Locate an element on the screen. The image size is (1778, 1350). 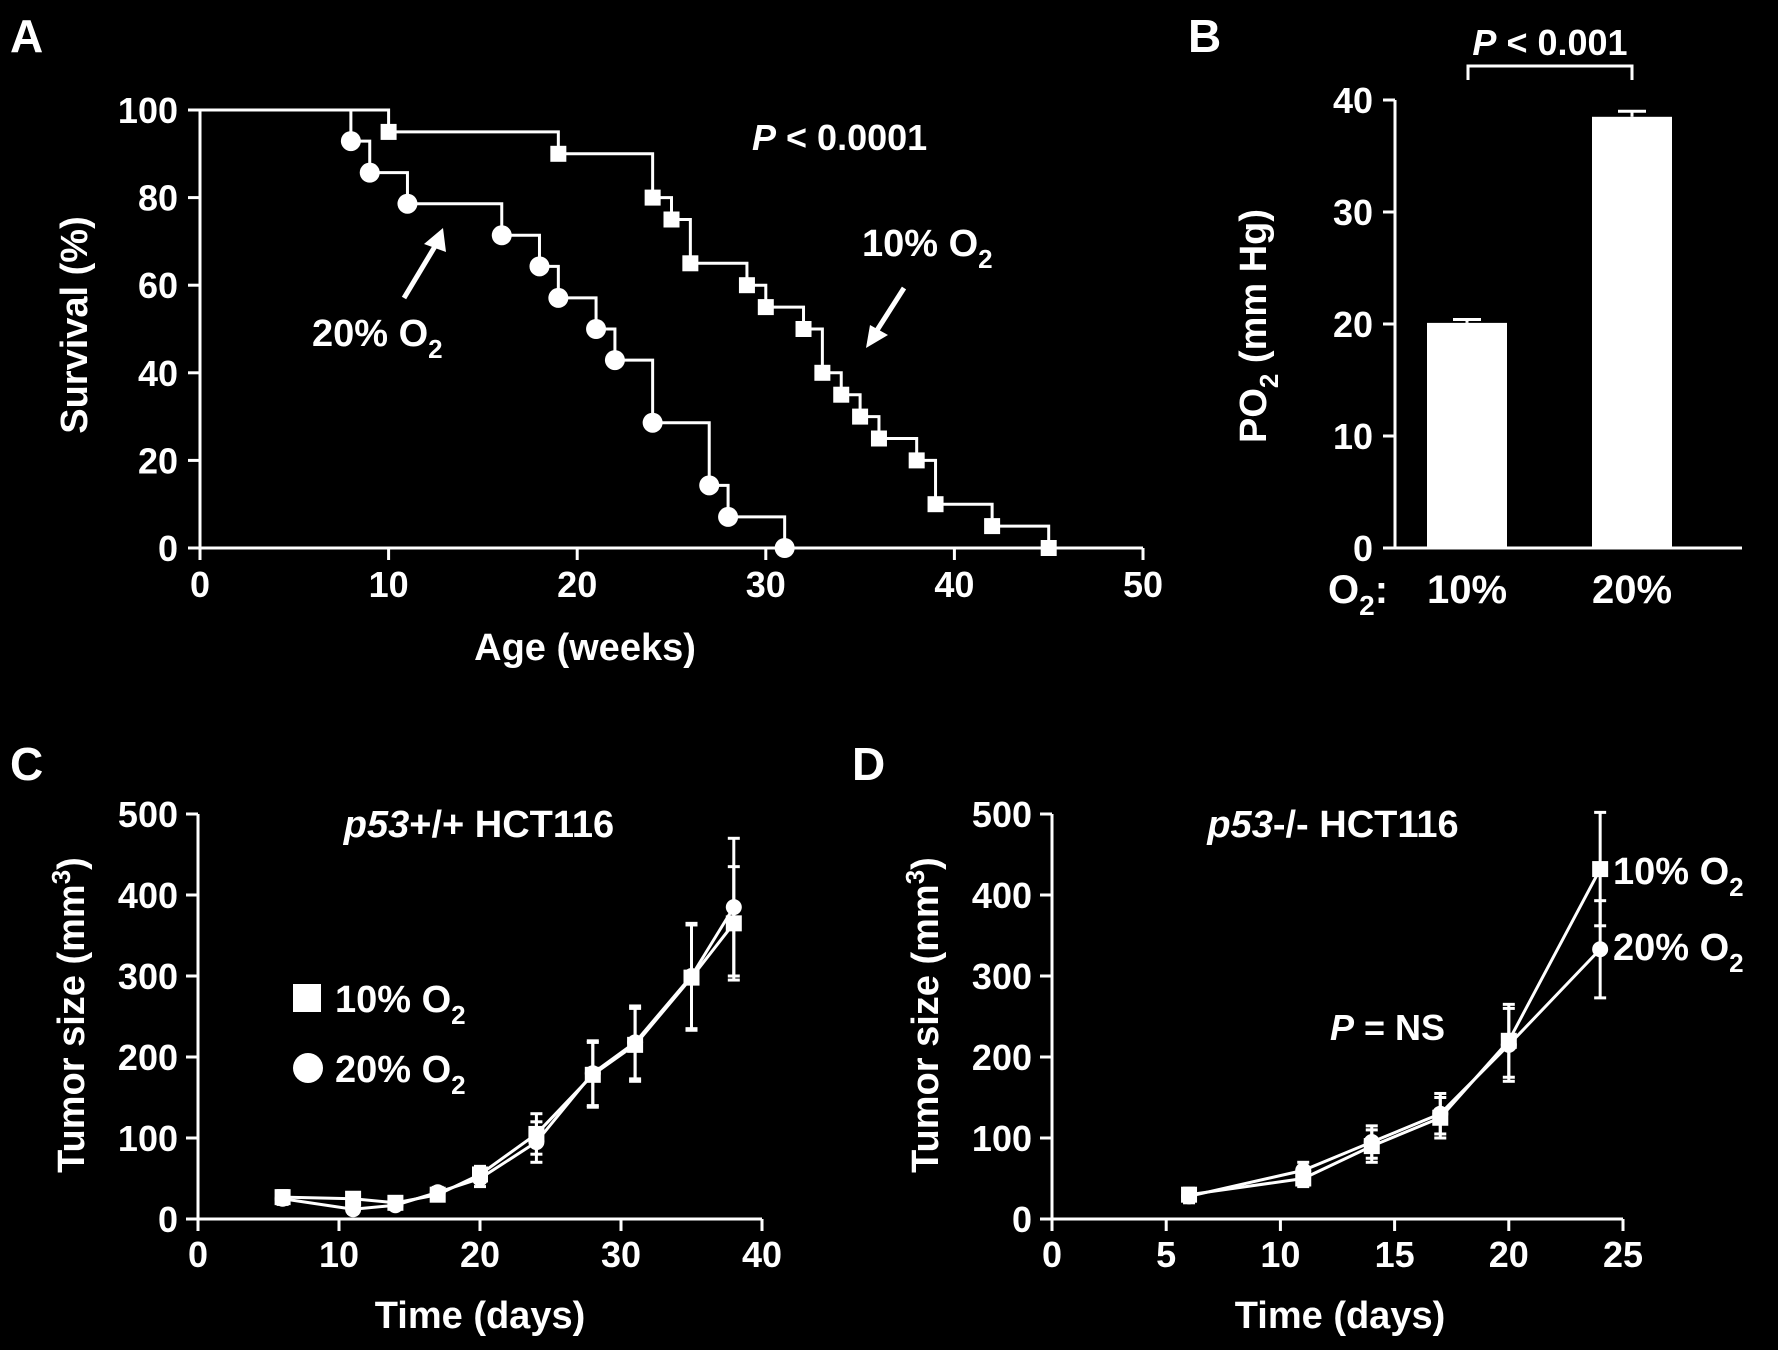
panel-c-legend-10-sub: 2 is located at coordinates (458, 1015).